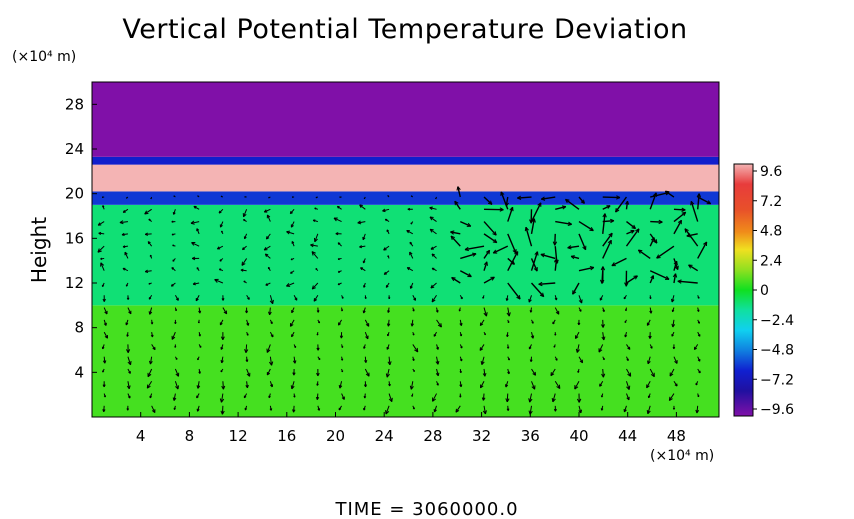 The image size is (854, 519). What do you see at coordinates (777, 410) in the screenshot?
I see `colorbar-tick-label: −9.6` at bounding box center [777, 410].